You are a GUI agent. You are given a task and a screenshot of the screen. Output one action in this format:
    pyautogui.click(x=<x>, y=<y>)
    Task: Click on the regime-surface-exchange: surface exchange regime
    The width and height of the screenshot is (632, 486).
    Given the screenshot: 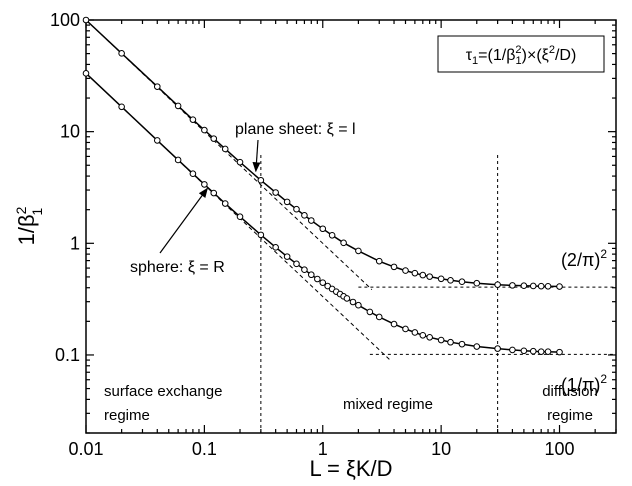 What is the action you would take?
    pyautogui.click(x=163, y=403)
    